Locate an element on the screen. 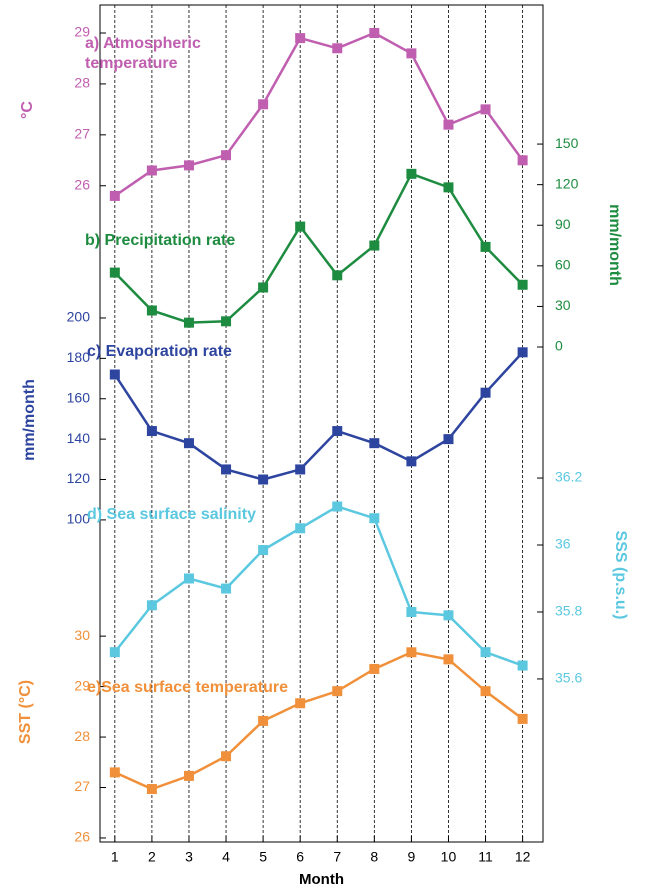  panel-title: c) Evaporation rate is located at coordinates (159, 351).